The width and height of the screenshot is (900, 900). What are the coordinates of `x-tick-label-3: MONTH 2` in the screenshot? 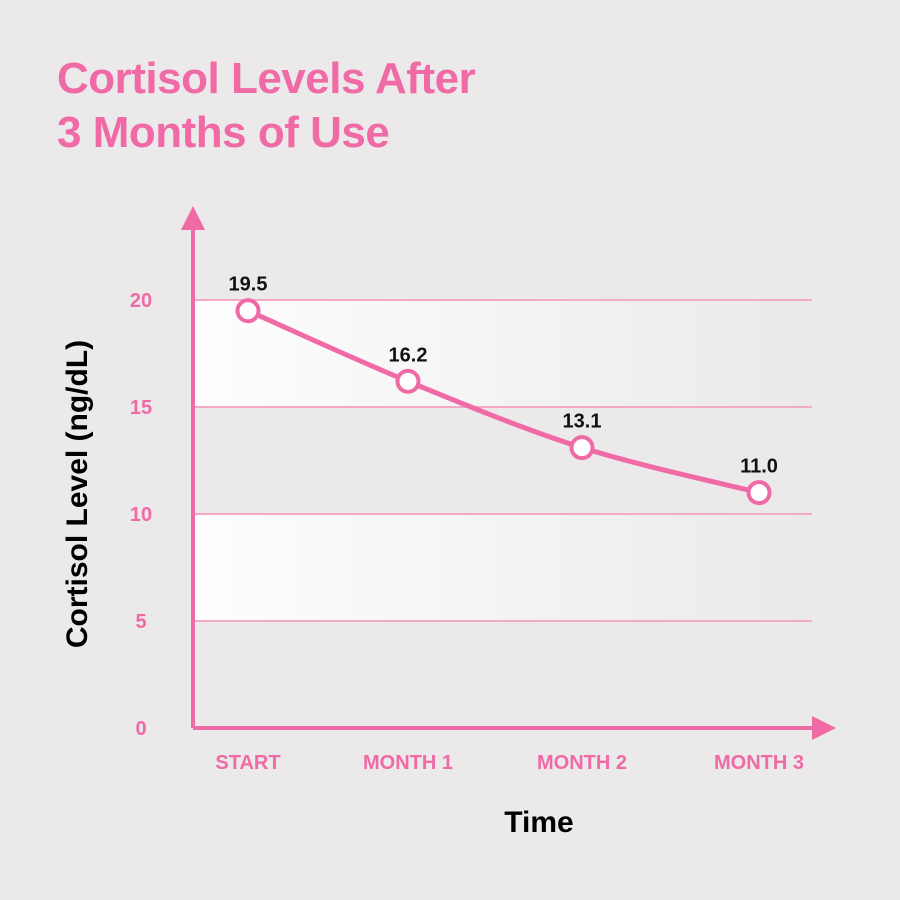 It's located at (582, 763).